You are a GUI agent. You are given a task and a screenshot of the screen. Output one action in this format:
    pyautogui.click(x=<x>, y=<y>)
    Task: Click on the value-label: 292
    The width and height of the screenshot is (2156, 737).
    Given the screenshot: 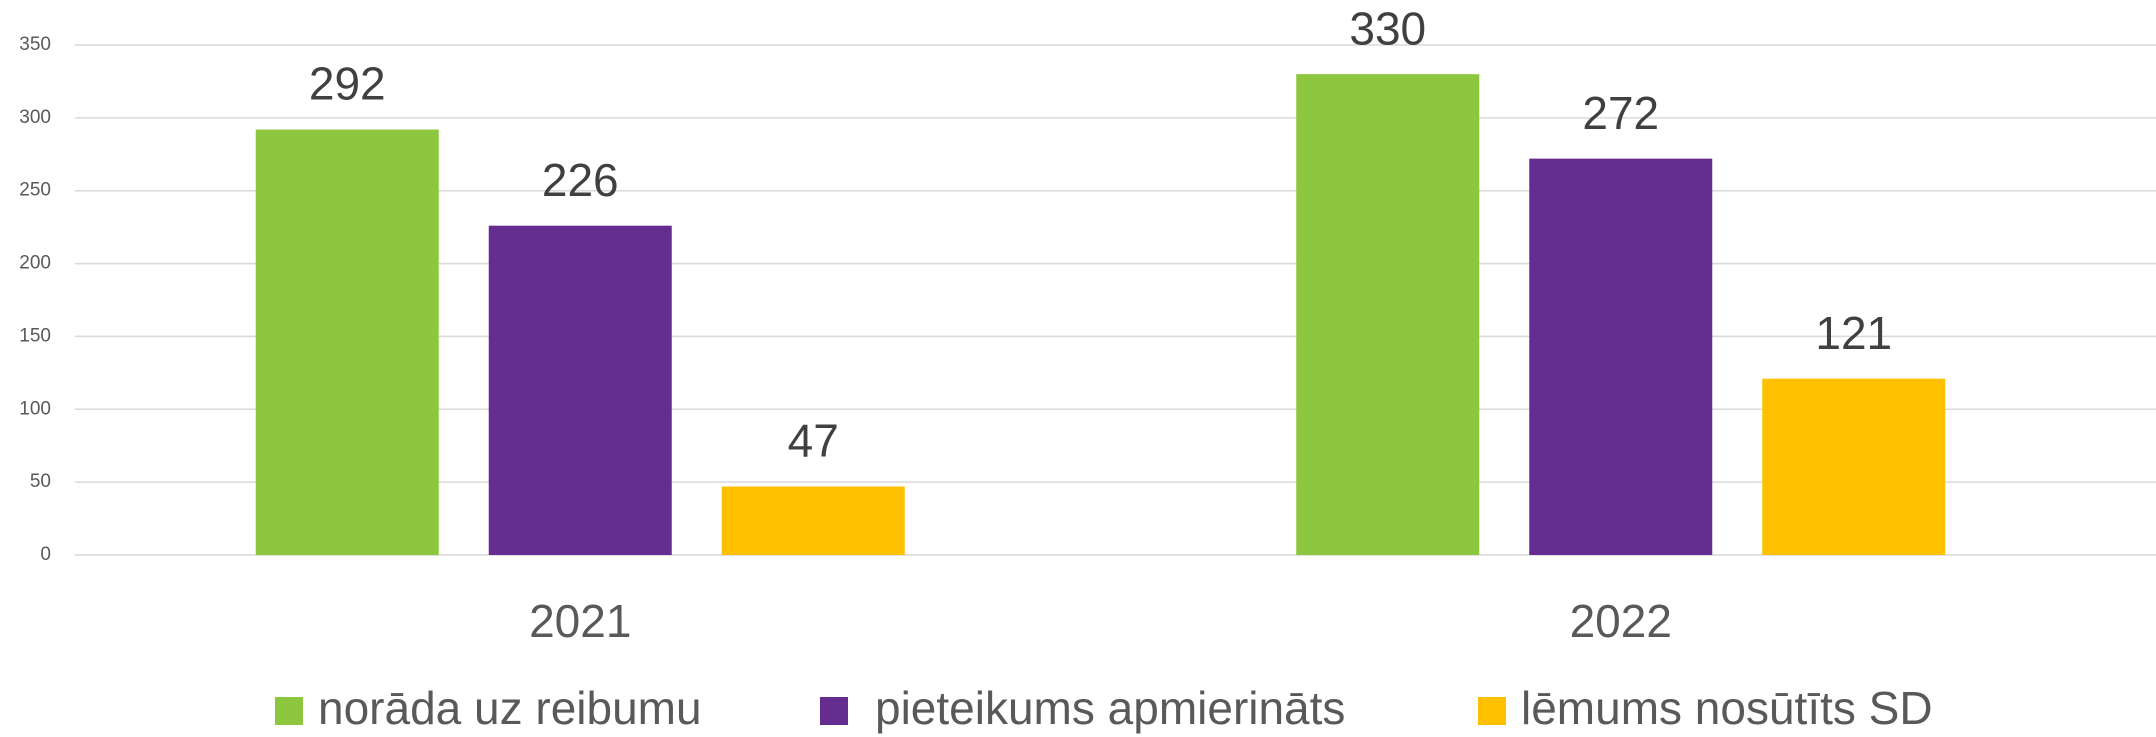 What is the action you would take?
    pyautogui.click(x=347, y=84)
    